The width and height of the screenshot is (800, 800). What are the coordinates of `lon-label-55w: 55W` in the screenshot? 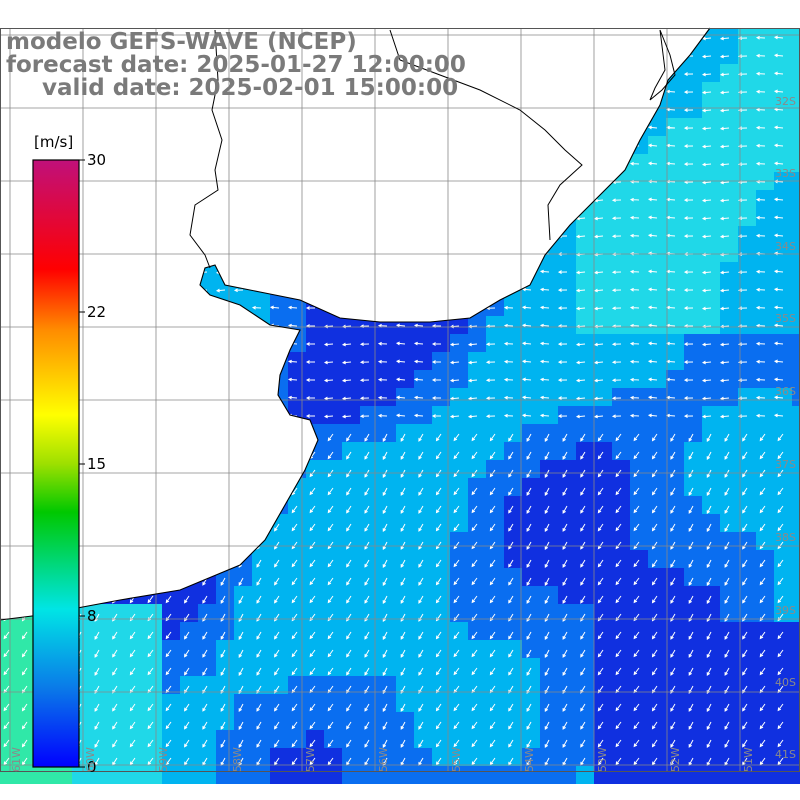 It's located at (456, 759).